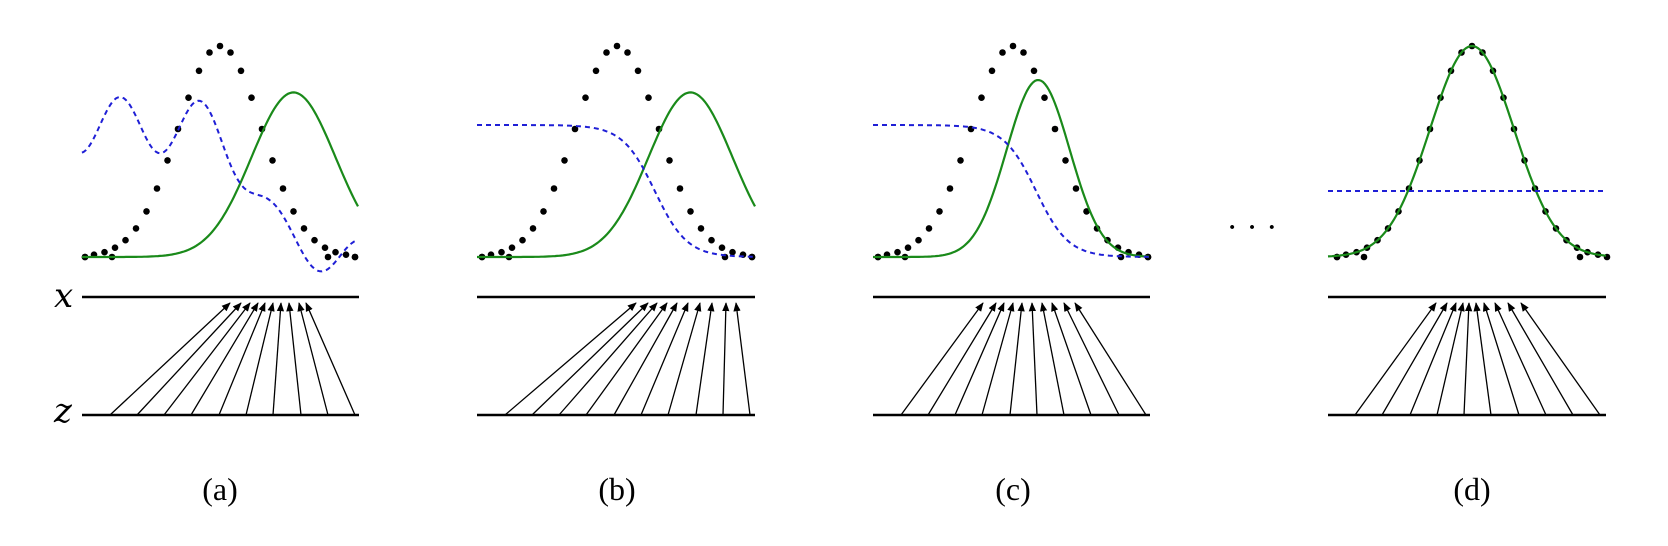  I want to click on panel-label-d: (d), so click(1471, 489).